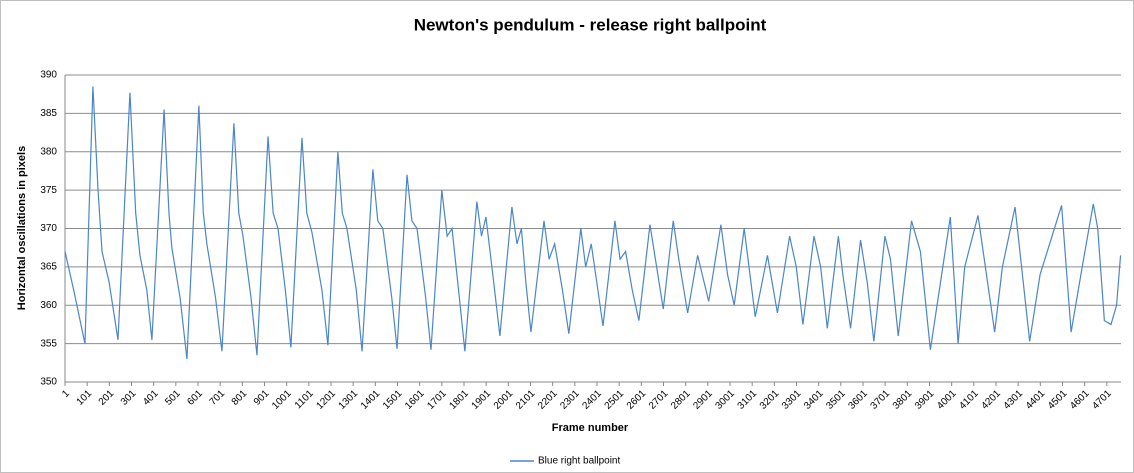 This screenshot has height=473, width=1134. Describe the element at coordinates (48, 305) in the screenshot. I see `y-tick-label: 360` at that location.